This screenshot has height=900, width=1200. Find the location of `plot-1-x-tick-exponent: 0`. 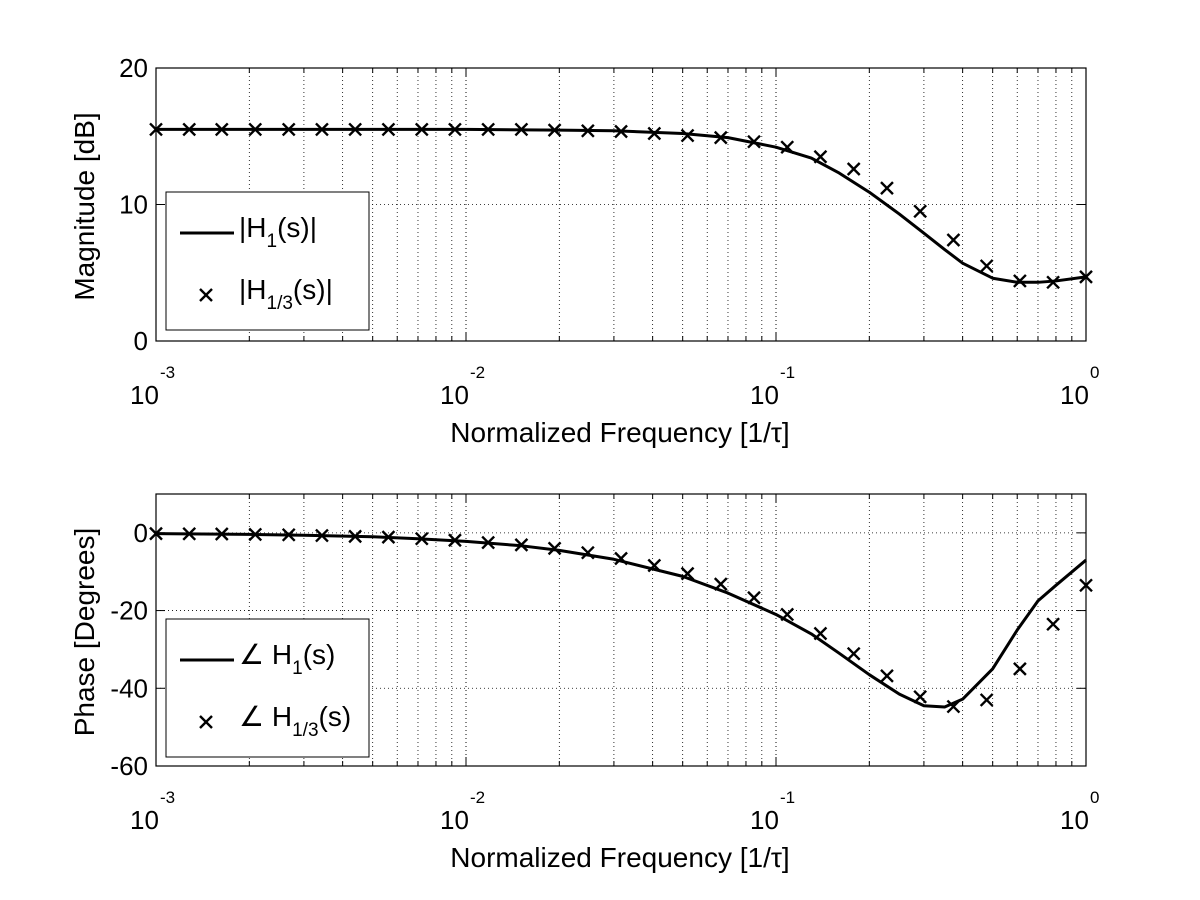

plot-1-x-tick-exponent: 0 is located at coordinates (1094, 372).